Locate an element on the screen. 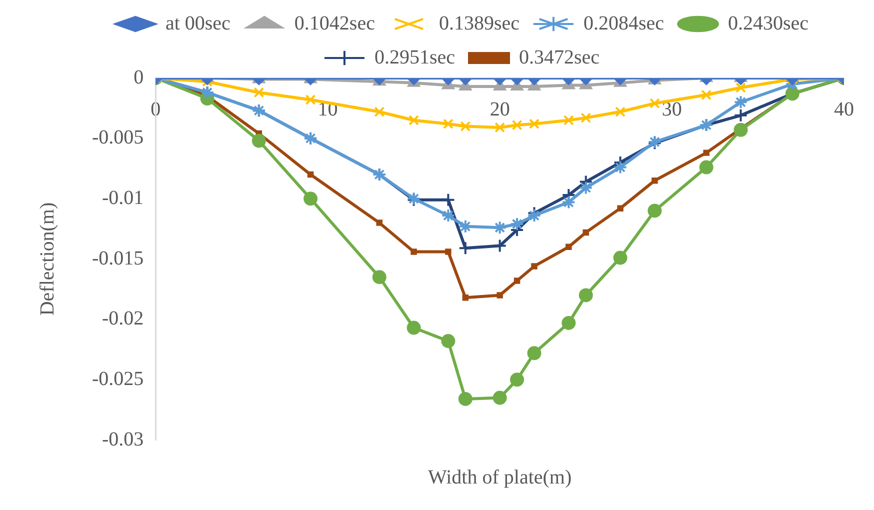 The width and height of the screenshot is (874, 510). y-tick-label: -0.03 is located at coordinates (123, 439).